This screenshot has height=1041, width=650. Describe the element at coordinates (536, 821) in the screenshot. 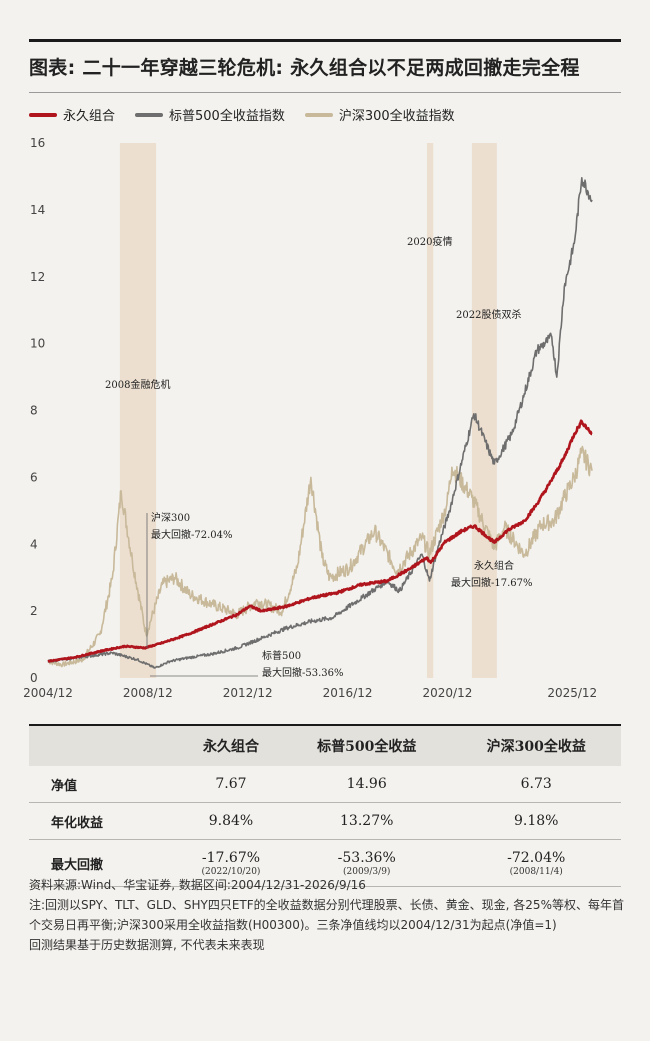

I see `cell-return-csi300: 9.18%` at that location.